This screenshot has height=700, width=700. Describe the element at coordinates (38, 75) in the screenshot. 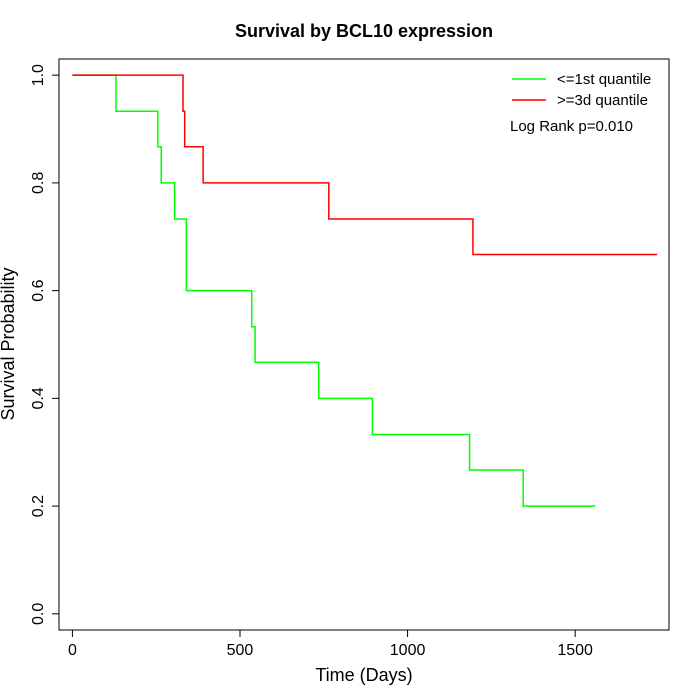

I see `y-tick-label: 1.0` at that location.